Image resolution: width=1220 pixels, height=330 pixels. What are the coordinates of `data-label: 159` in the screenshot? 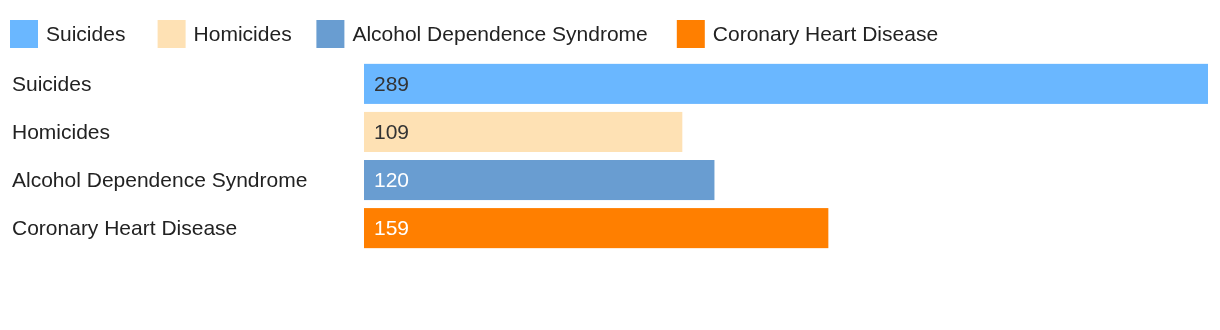 It's located at (392, 228).